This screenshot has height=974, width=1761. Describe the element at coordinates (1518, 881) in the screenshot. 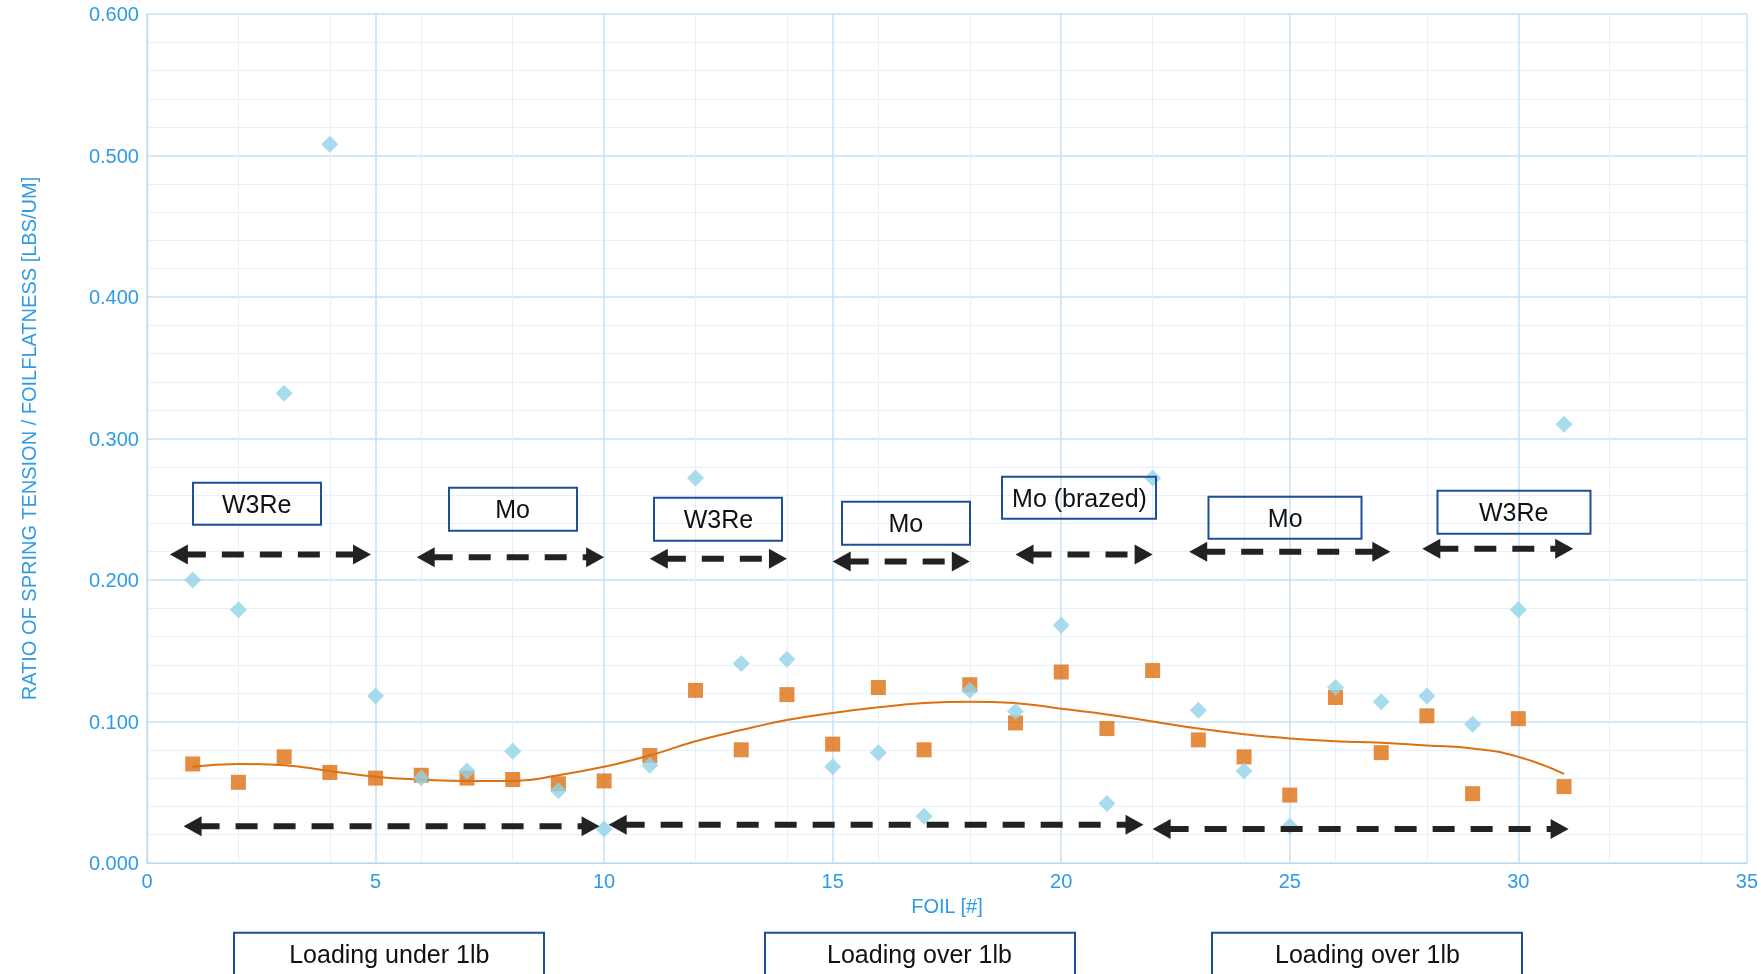

I see `x-tick-label: 30` at that location.